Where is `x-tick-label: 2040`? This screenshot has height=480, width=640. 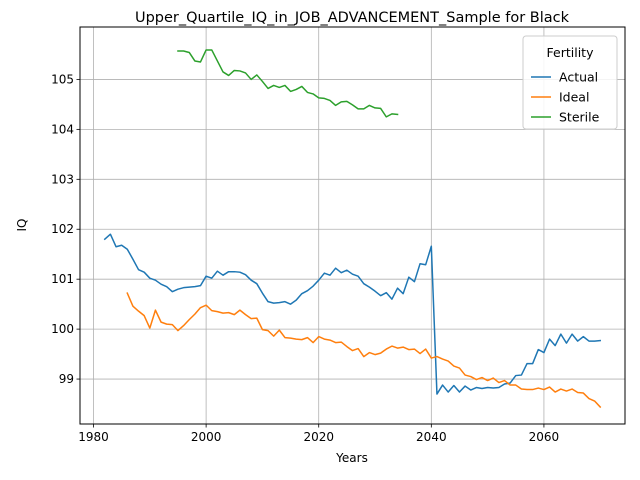
x-tick-label: 2040 is located at coordinates (431, 437).